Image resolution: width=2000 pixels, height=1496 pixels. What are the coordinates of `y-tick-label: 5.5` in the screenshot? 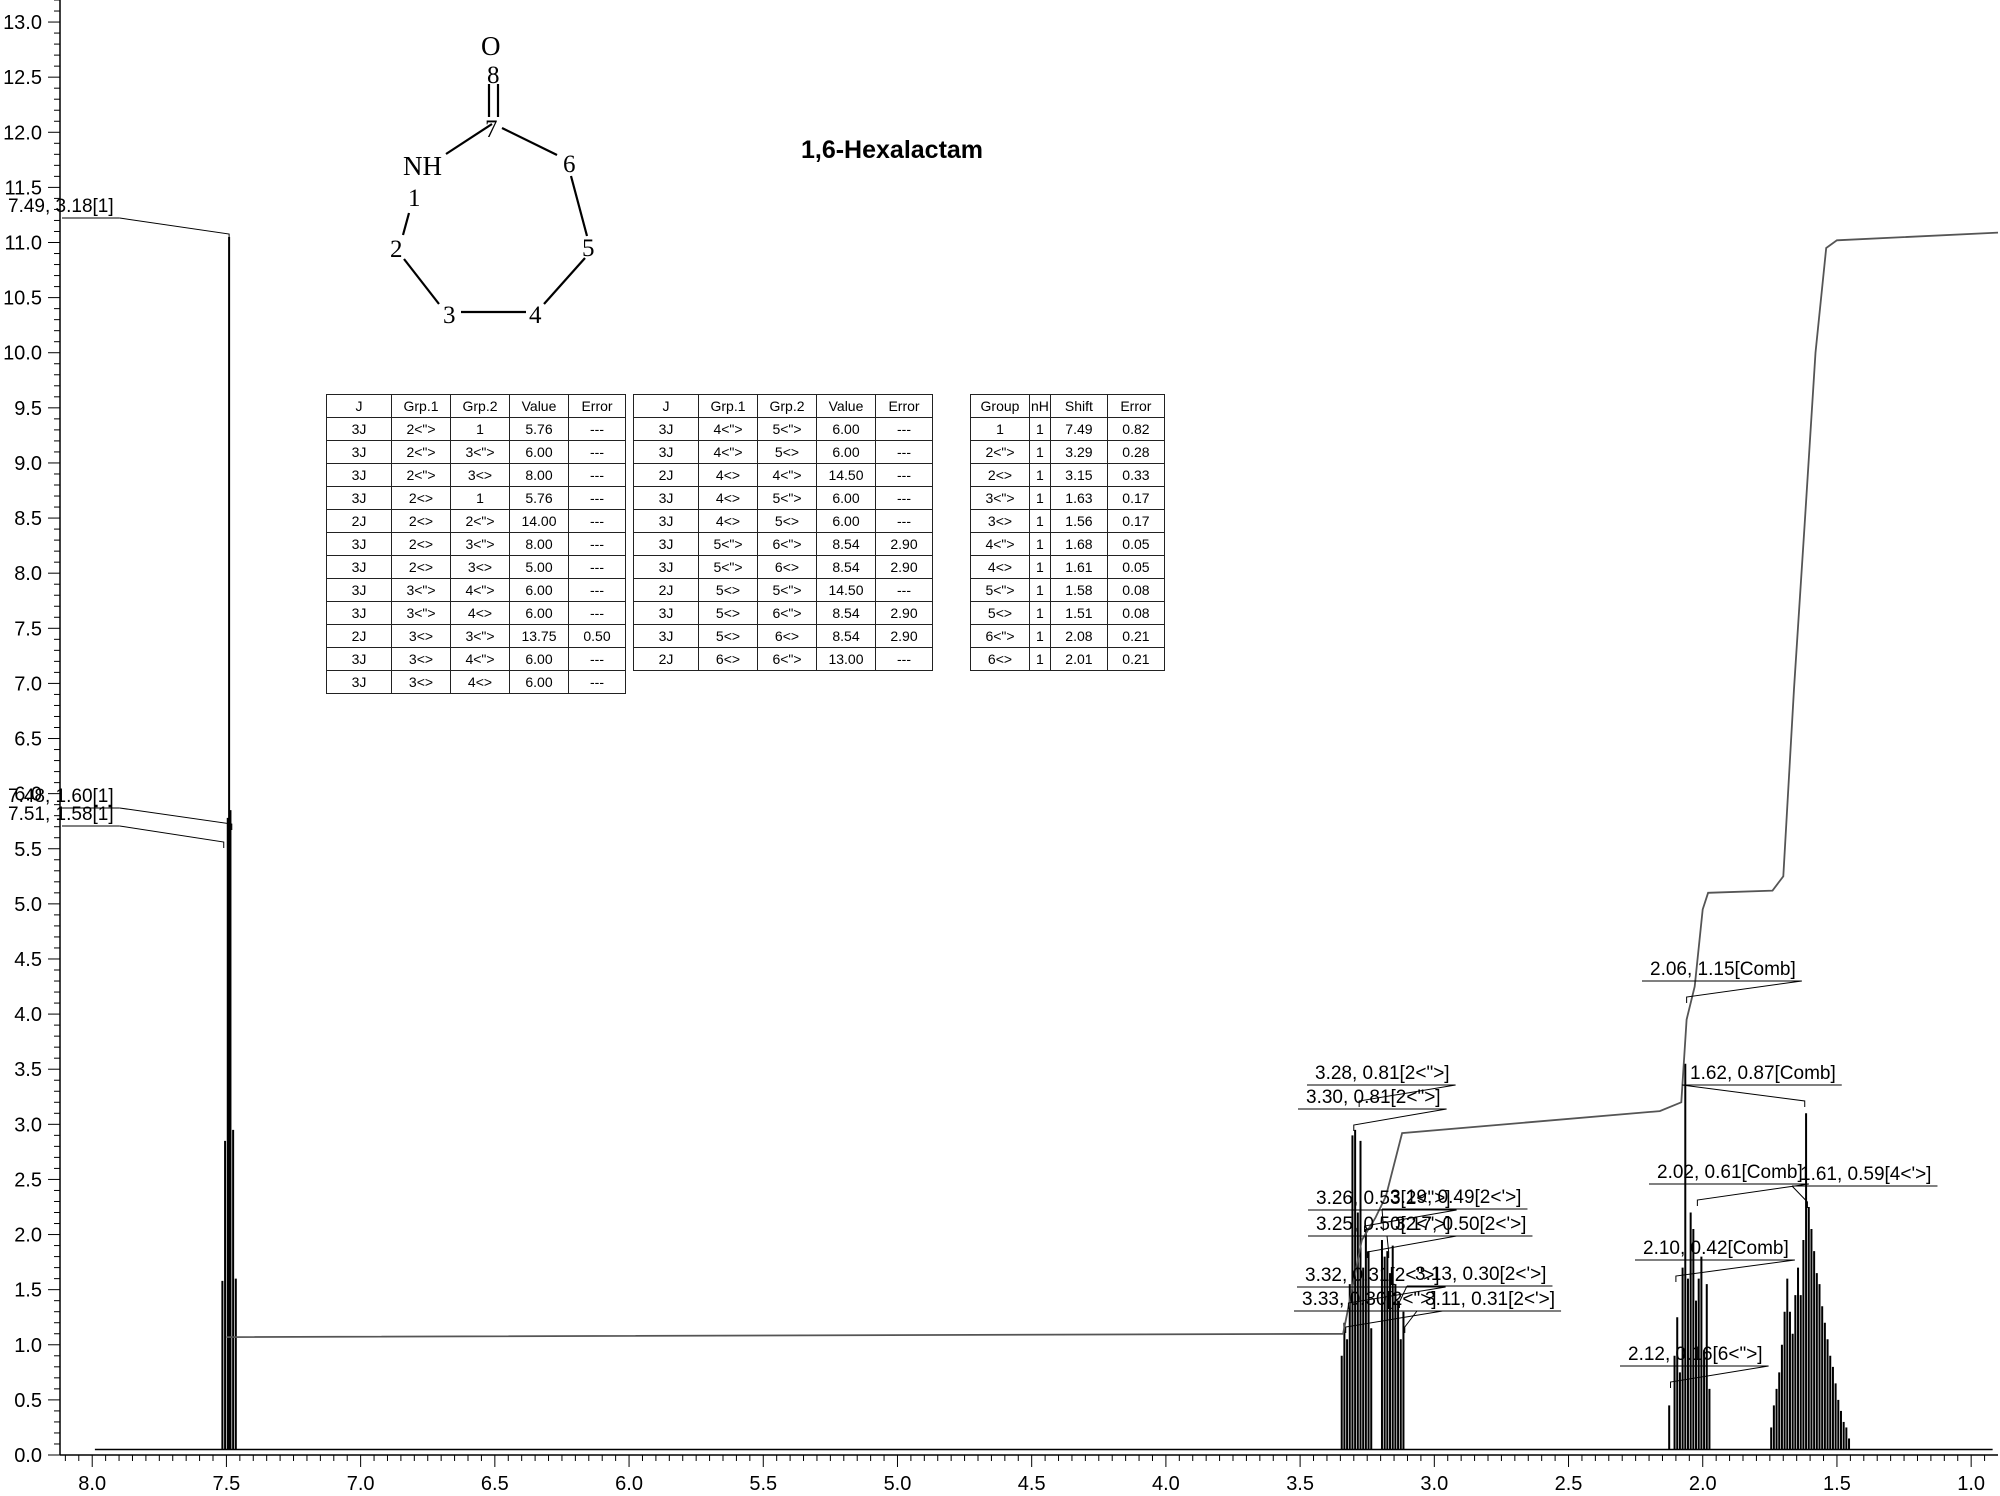 It's located at (28, 850).